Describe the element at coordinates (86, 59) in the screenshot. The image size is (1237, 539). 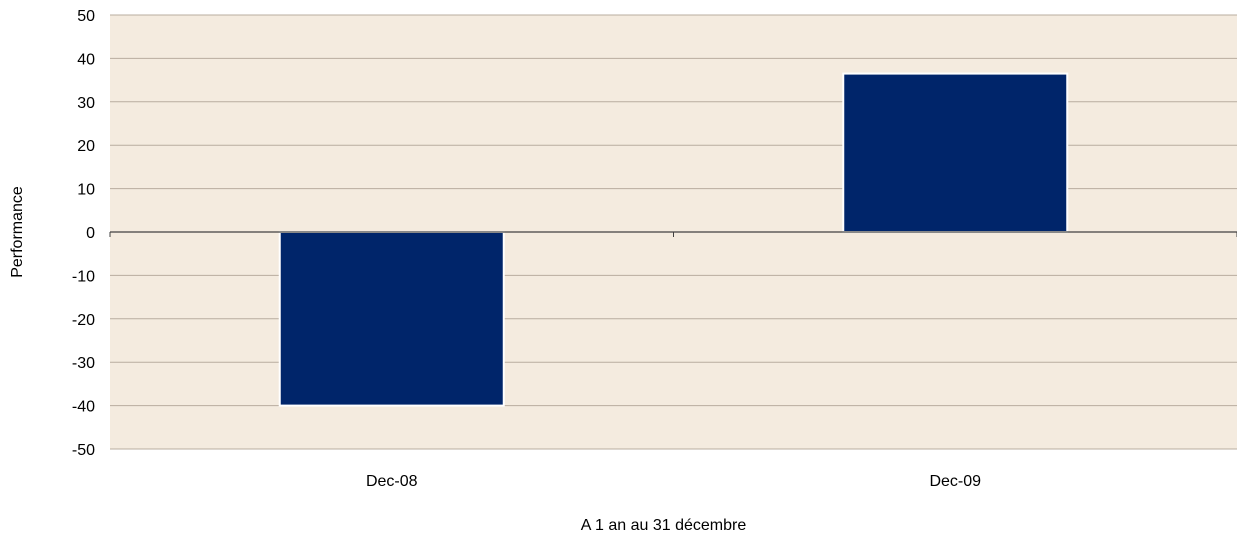
I see `y-tick-label: 40` at that location.